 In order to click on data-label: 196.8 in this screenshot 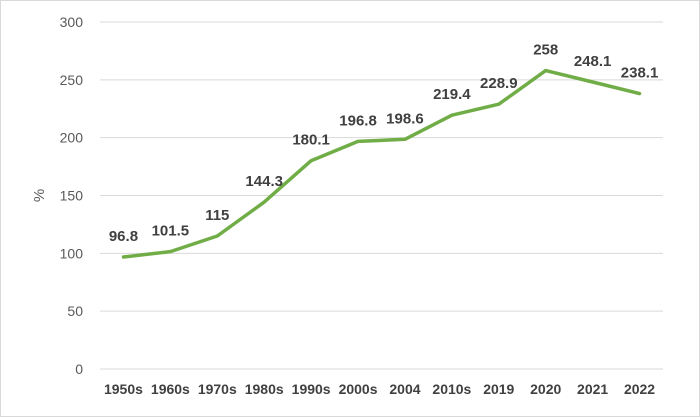, I will do `click(358, 120)`.